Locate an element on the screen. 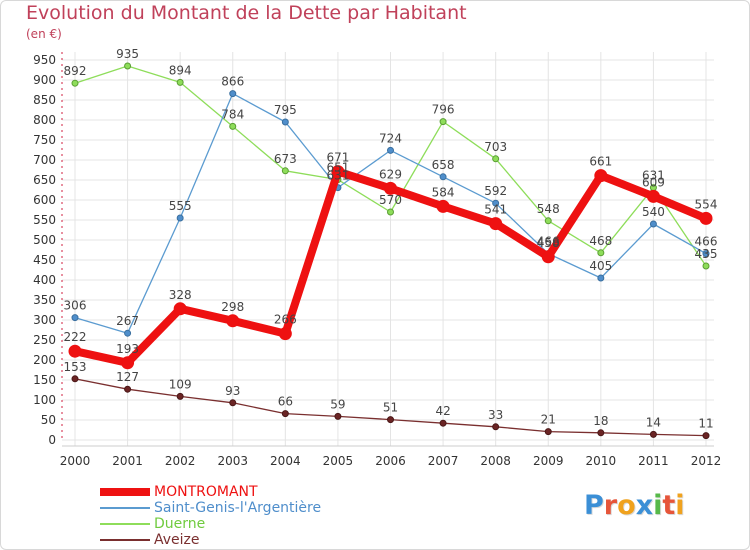  y-tick-label: 700 is located at coordinates (44, 160).